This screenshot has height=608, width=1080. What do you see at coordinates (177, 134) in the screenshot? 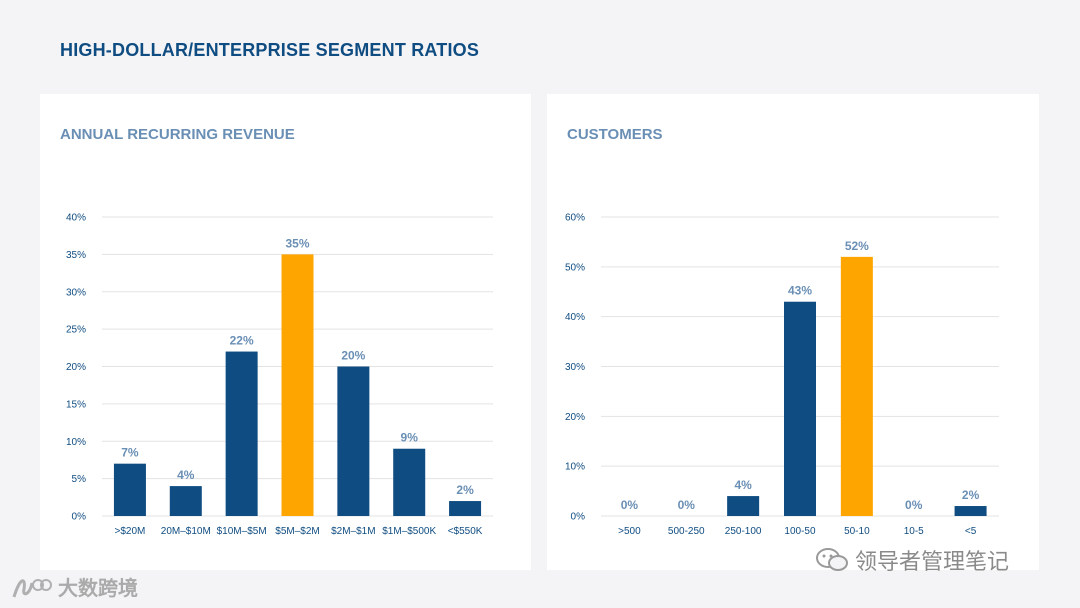
I see `arr-chart-title: ANNUAL RECURRING REVENUE` at bounding box center [177, 134].